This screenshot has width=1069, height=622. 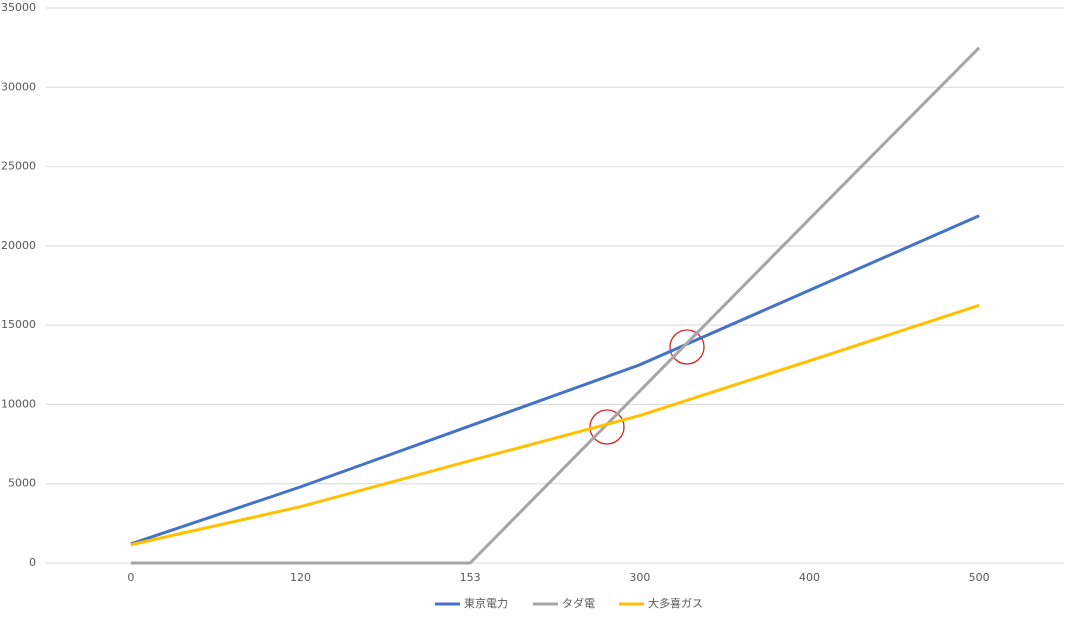 What do you see at coordinates (639, 577) in the screenshot?
I see `x-tick-label: 300` at bounding box center [639, 577].